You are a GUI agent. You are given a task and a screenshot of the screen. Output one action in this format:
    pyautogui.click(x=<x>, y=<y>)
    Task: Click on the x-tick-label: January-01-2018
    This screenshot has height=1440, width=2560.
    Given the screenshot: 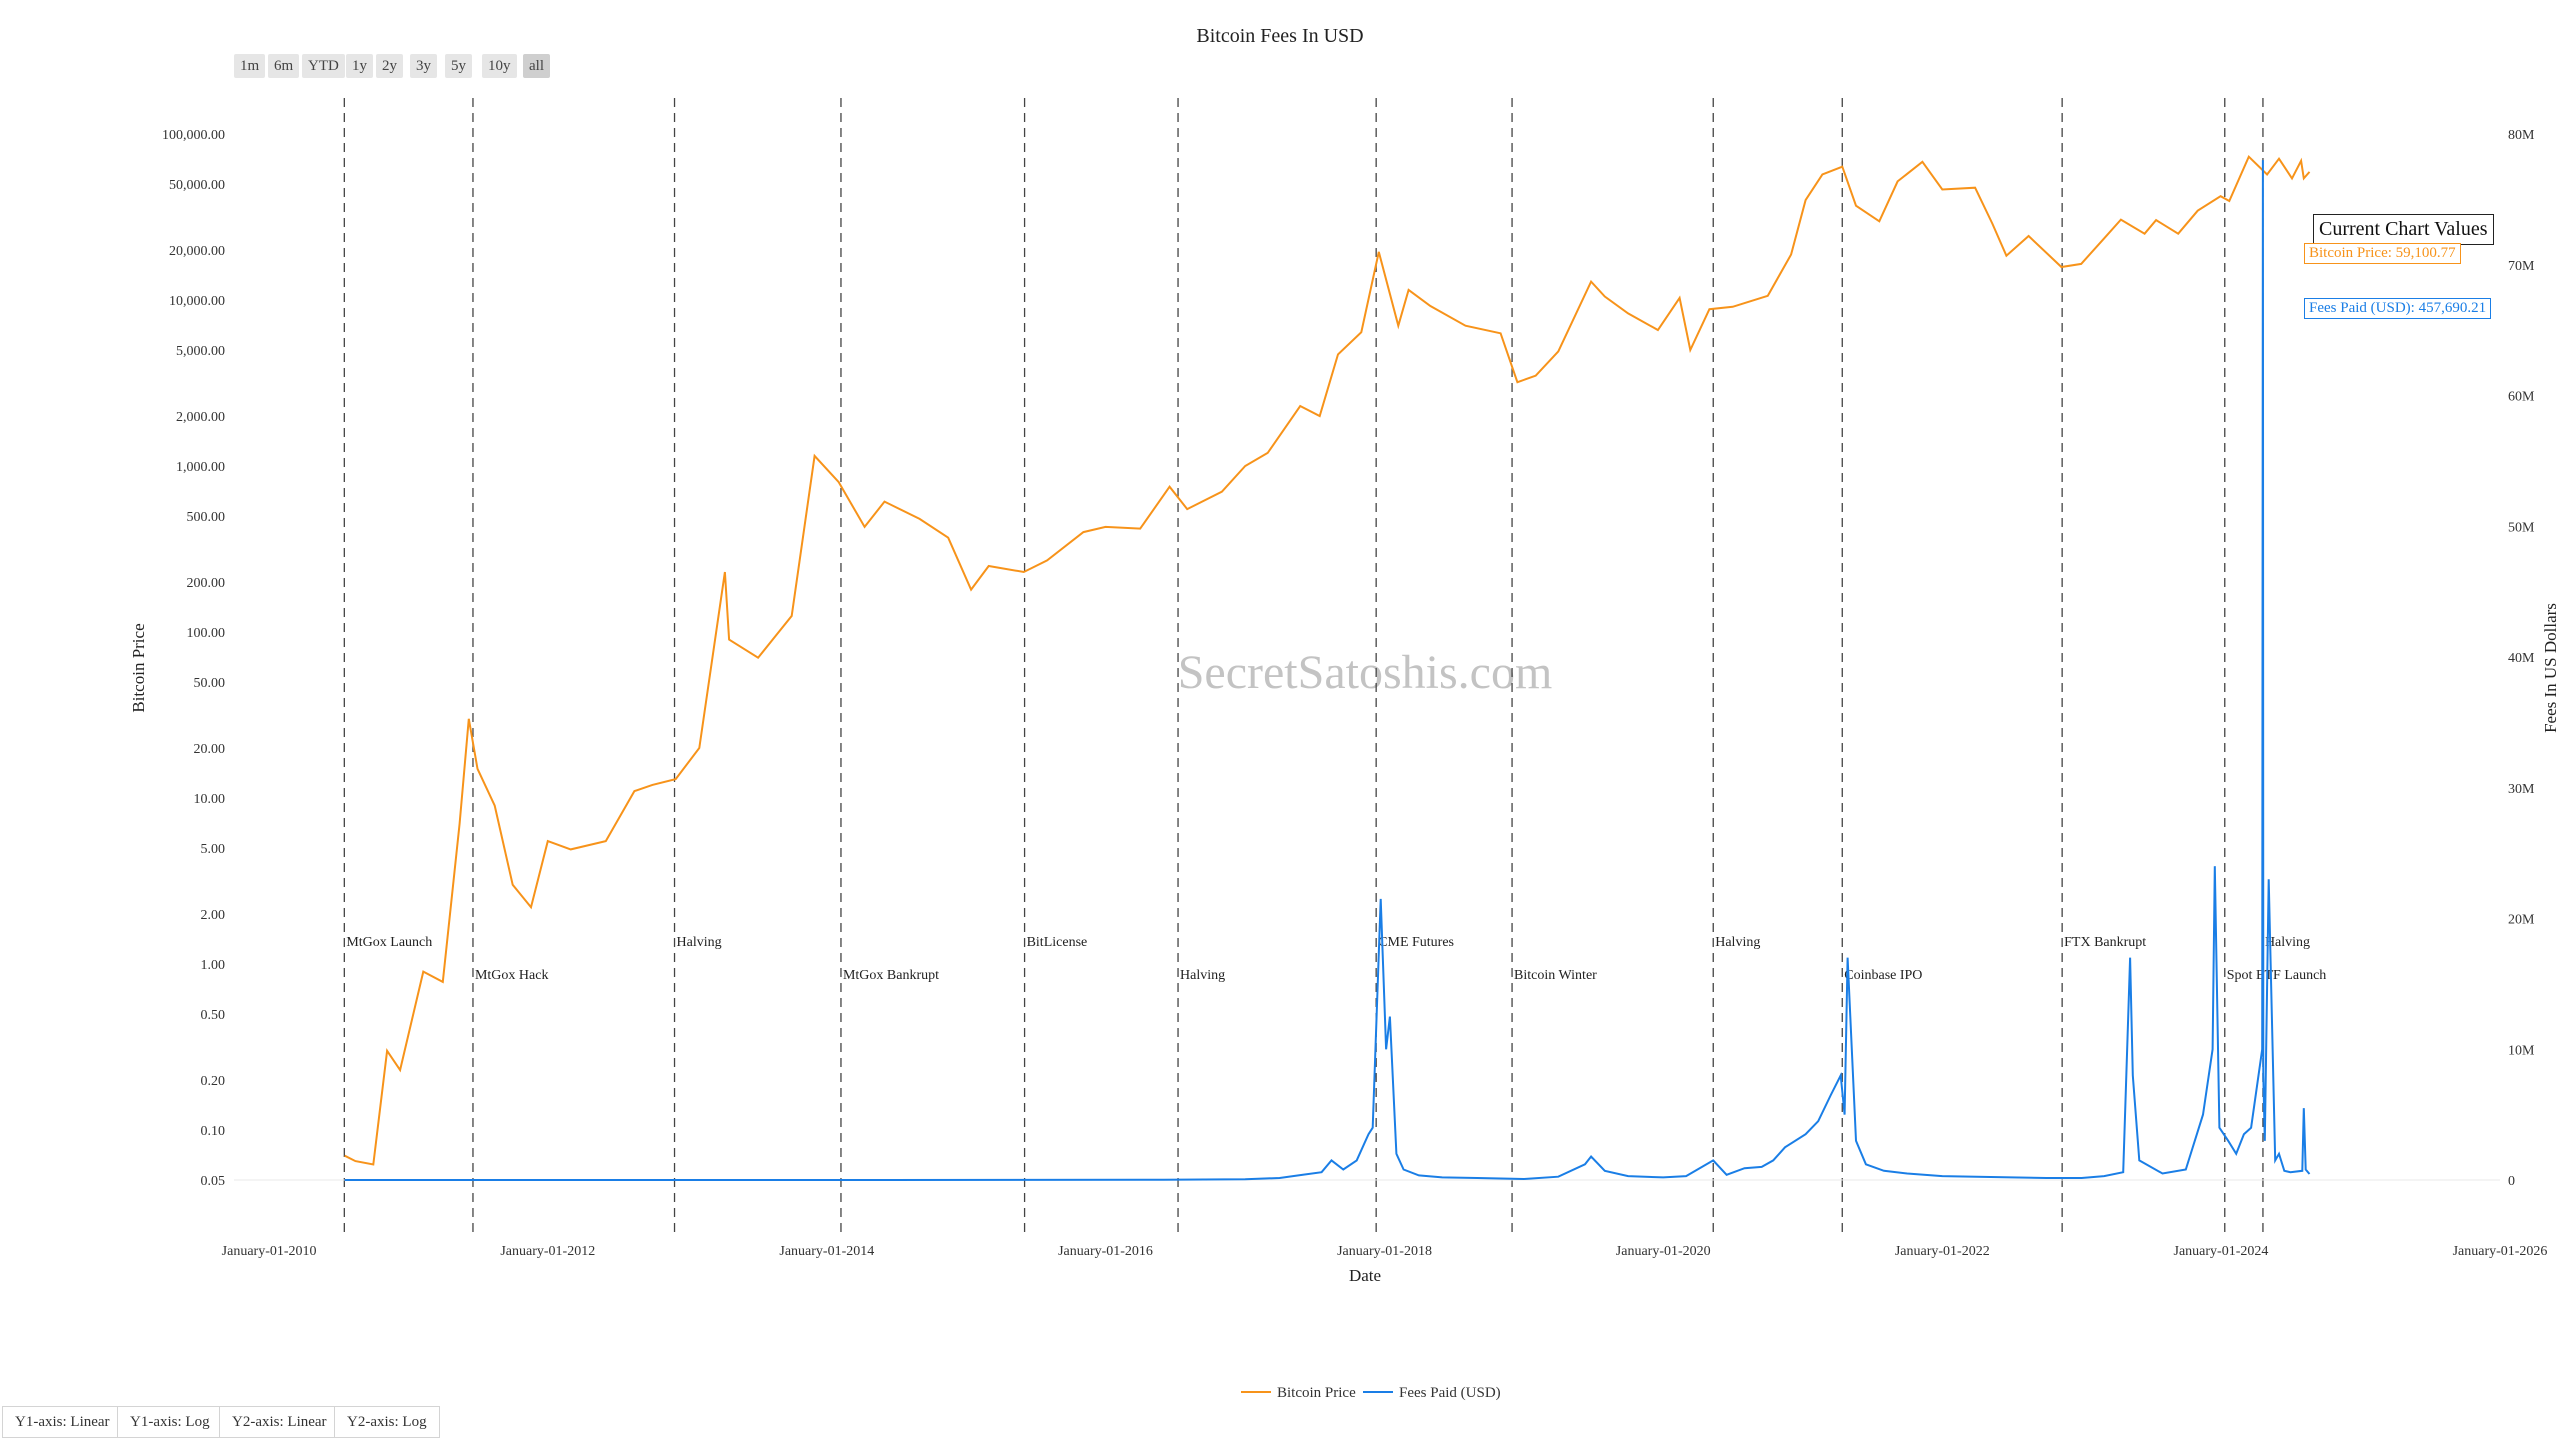 What is the action you would take?
    pyautogui.click(x=1384, y=1251)
    